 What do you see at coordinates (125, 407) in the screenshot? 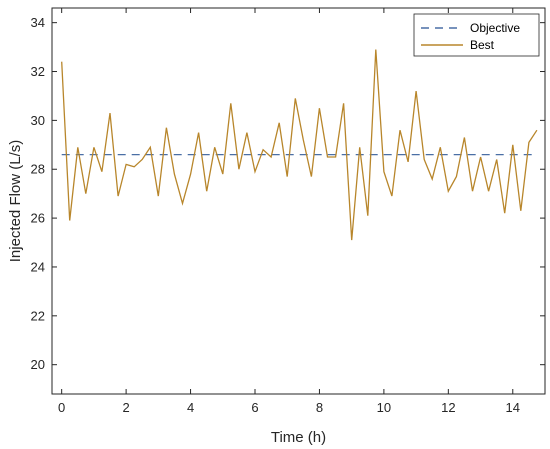
I see `x-tick-label: 2` at bounding box center [125, 407].